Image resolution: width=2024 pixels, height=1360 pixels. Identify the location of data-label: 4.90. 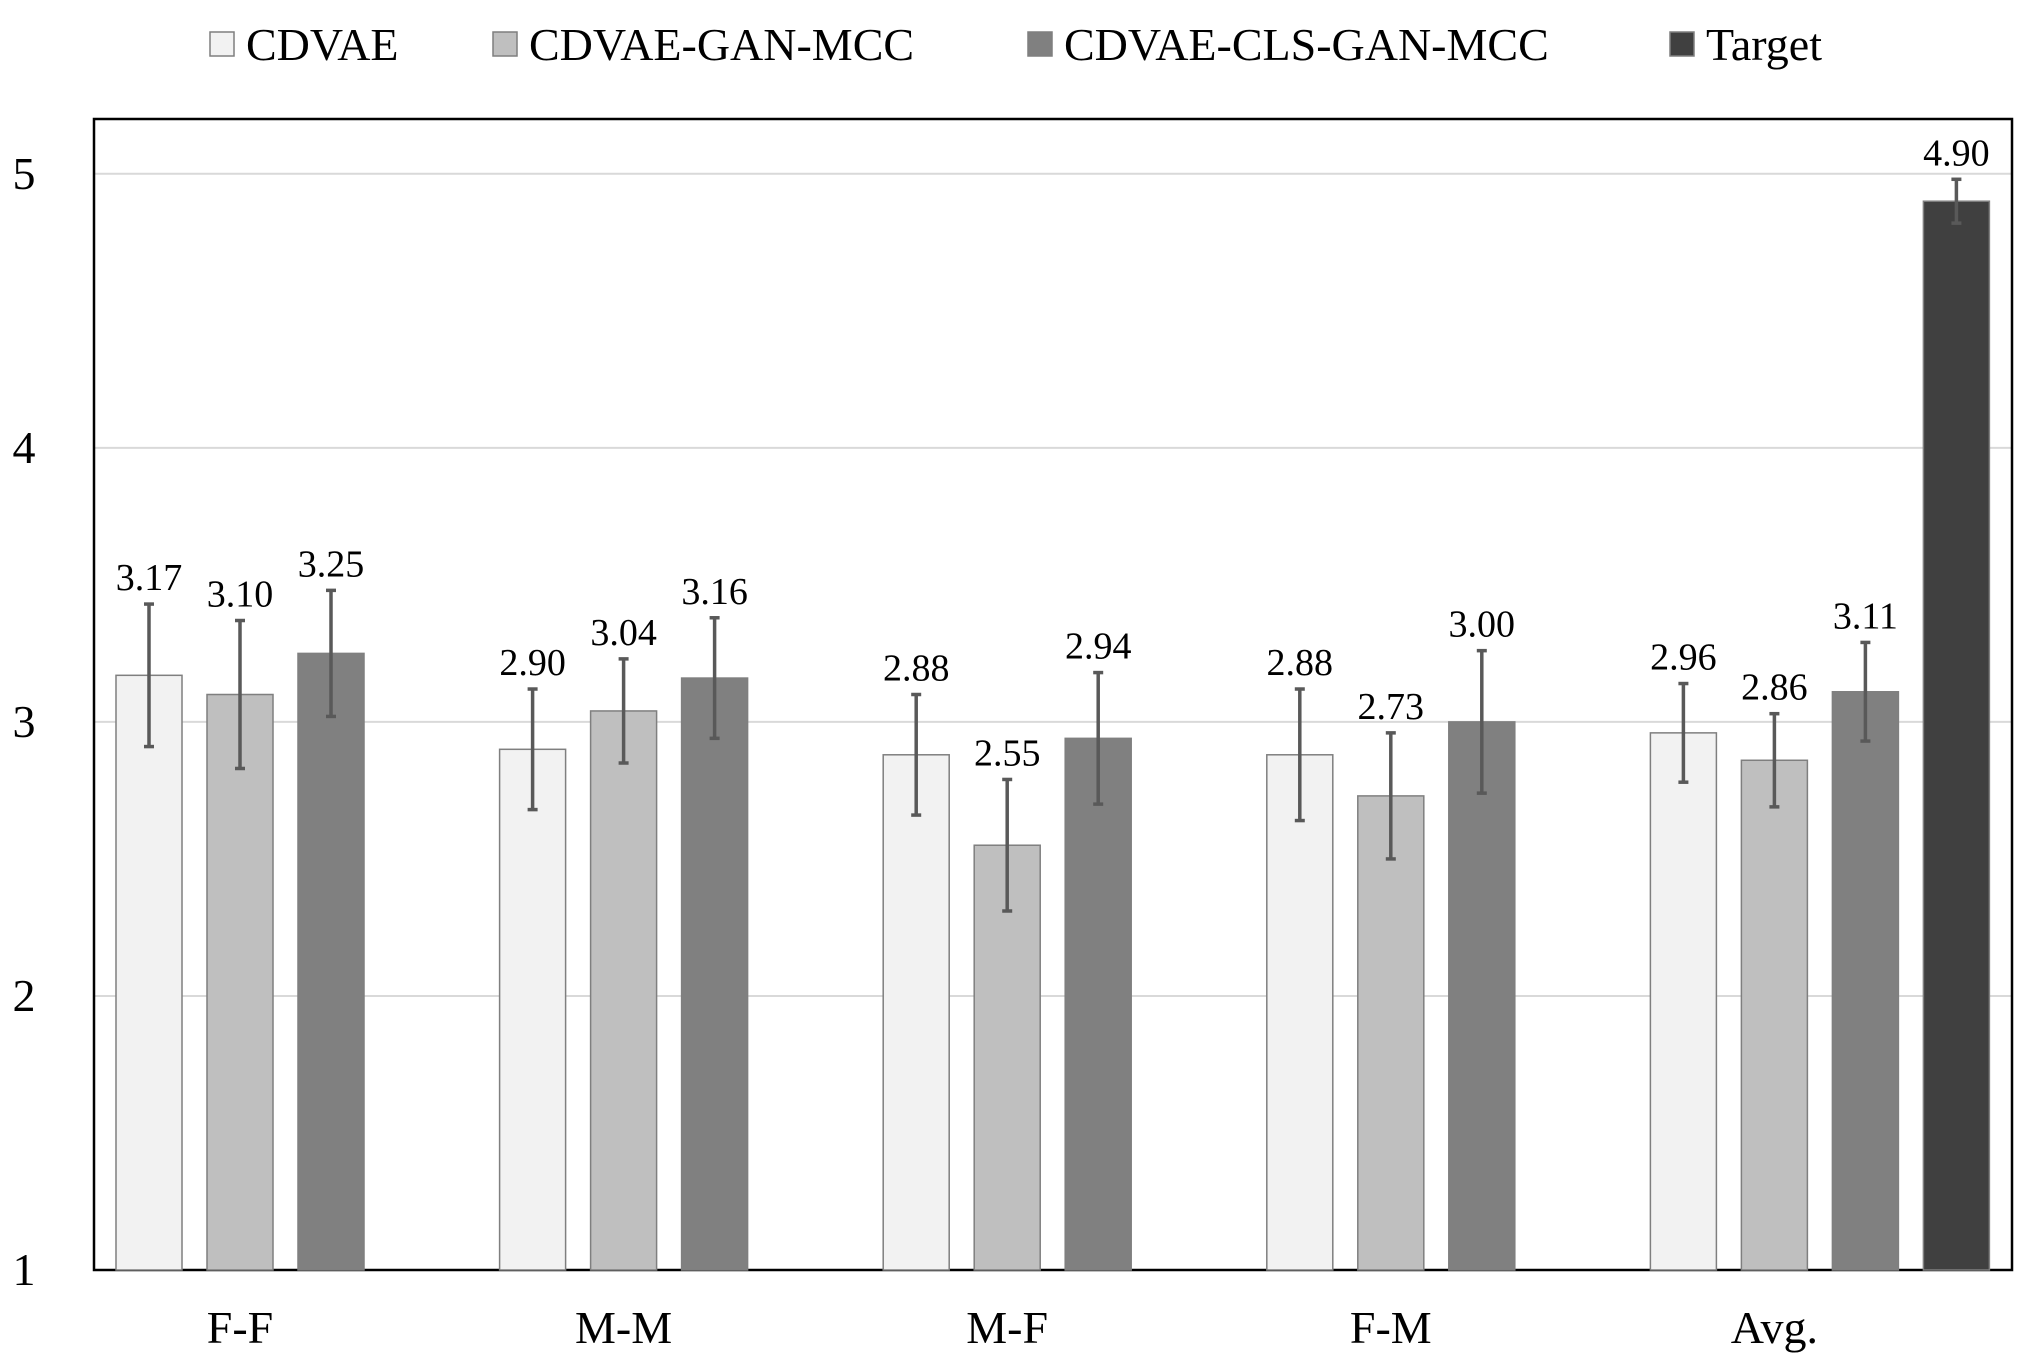
(1956, 153).